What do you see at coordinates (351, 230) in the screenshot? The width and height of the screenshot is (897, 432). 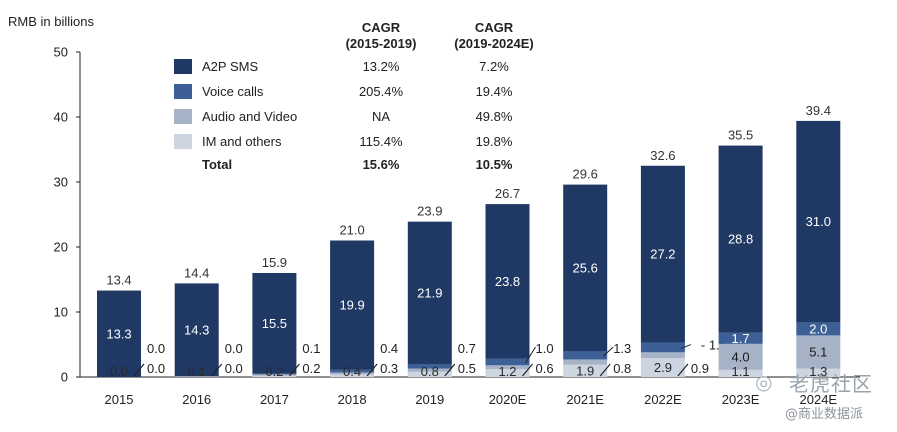 I see `bar-total-label: 21.0` at bounding box center [351, 230].